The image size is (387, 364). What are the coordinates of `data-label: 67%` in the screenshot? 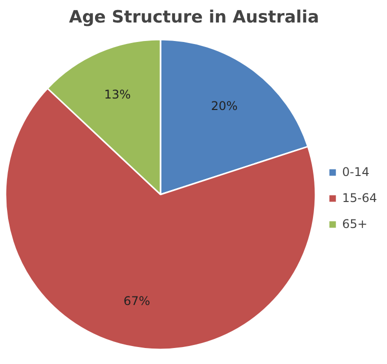 It's located at (136, 301).